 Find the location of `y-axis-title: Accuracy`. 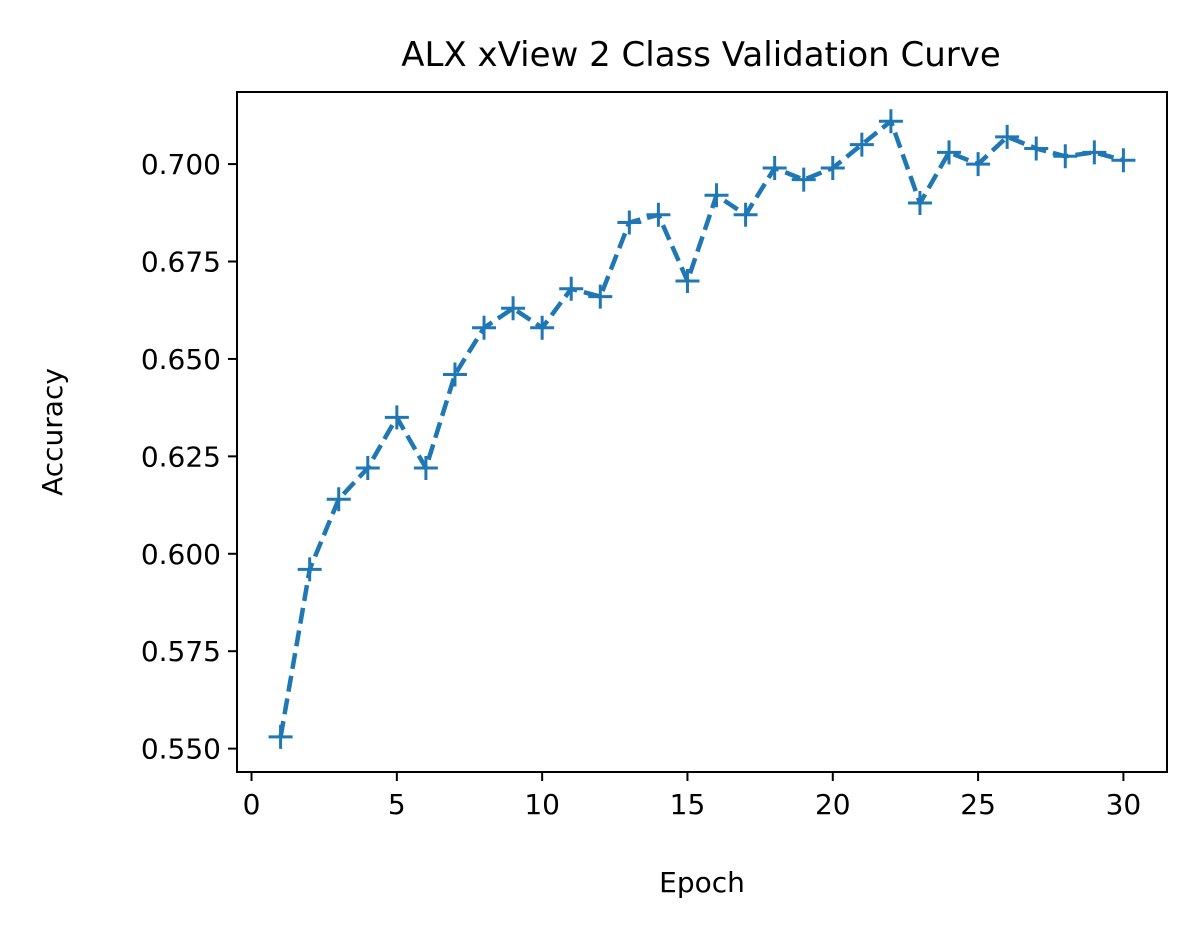

y-axis-title: Accuracy is located at coordinates (52, 432).